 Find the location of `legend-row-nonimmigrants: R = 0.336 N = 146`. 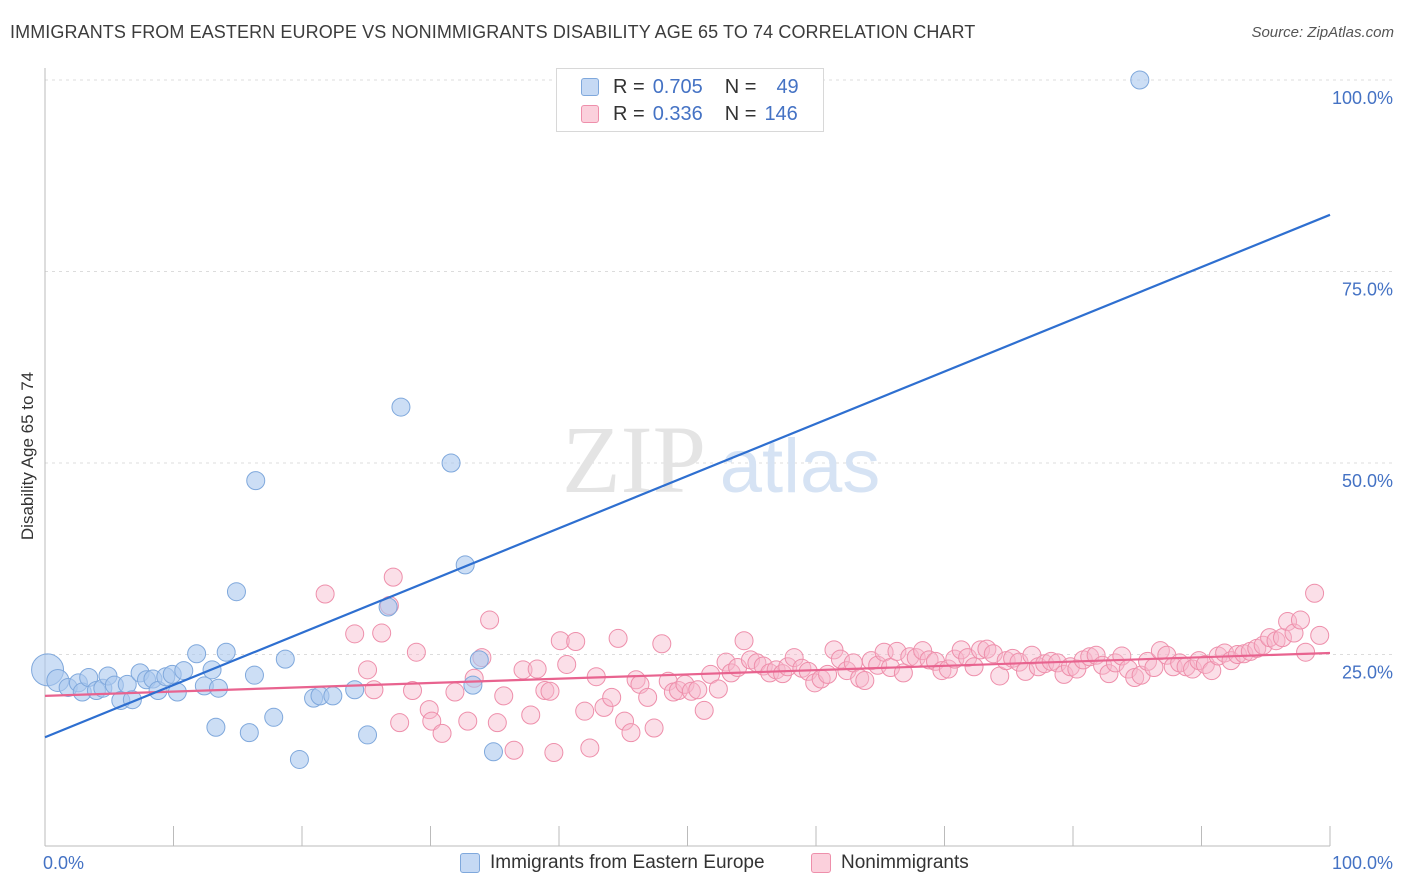

legend-row-nonimmigrants: R = 0.336 N = 146 is located at coordinates (689, 114).